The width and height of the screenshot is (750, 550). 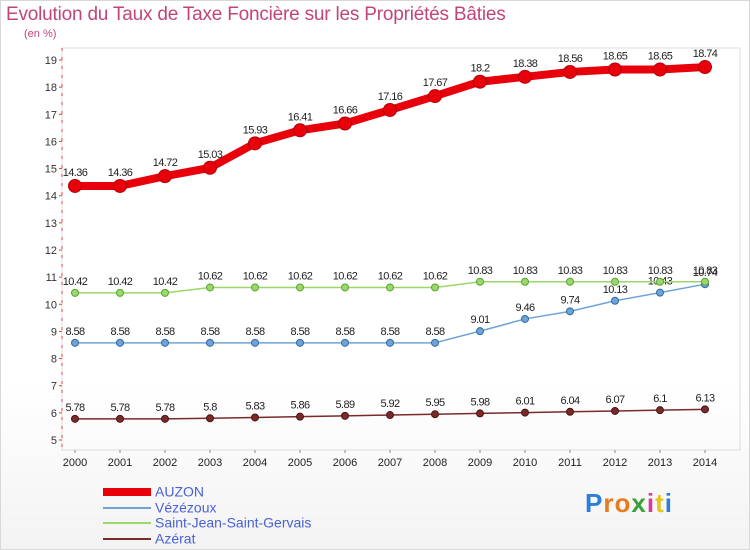 What do you see at coordinates (299, 406) in the screenshot?
I see `data-label-azerat: 5.86` at bounding box center [299, 406].